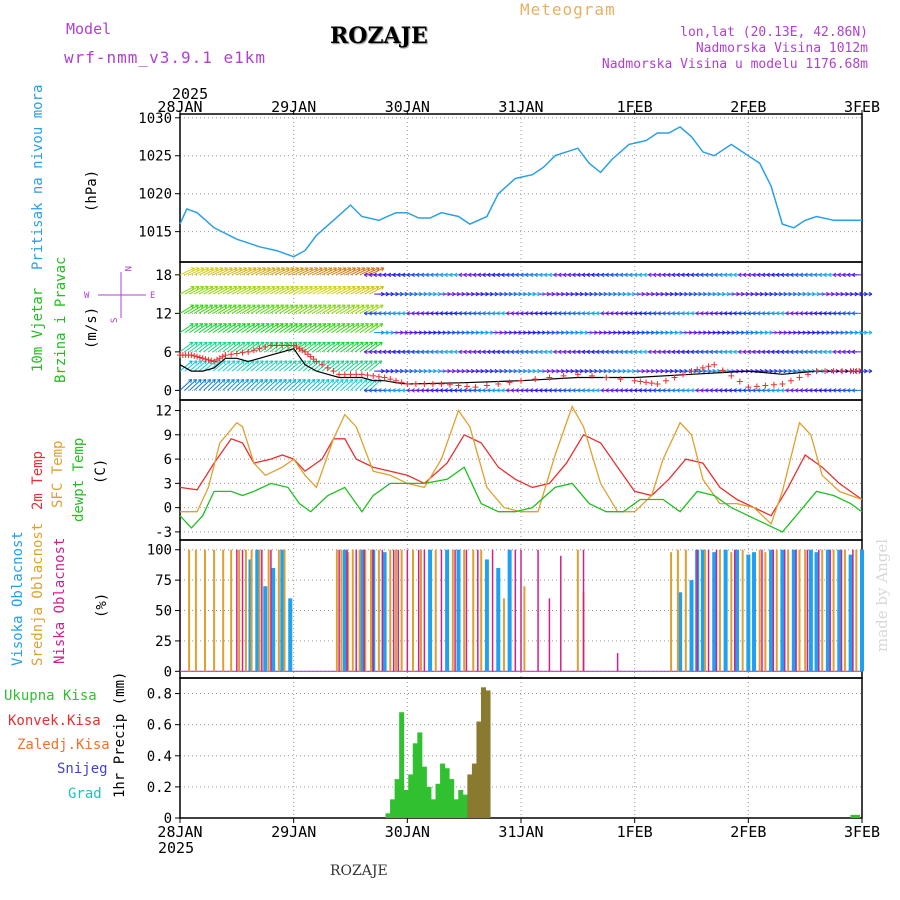 The height and width of the screenshot is (900, 900). I want to click on year-label-bottom: 2025, so click(176, 848).